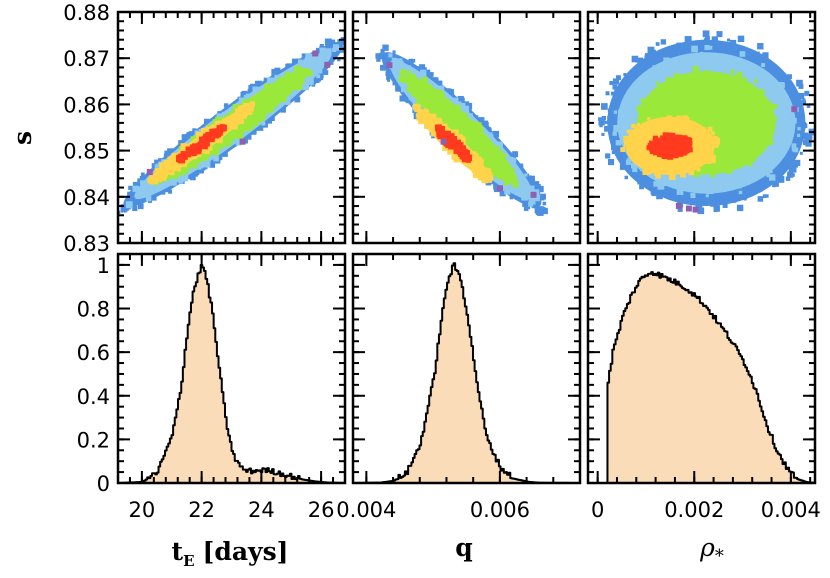  I want to click on y-tick-label: 0.2, so click(93, 440).